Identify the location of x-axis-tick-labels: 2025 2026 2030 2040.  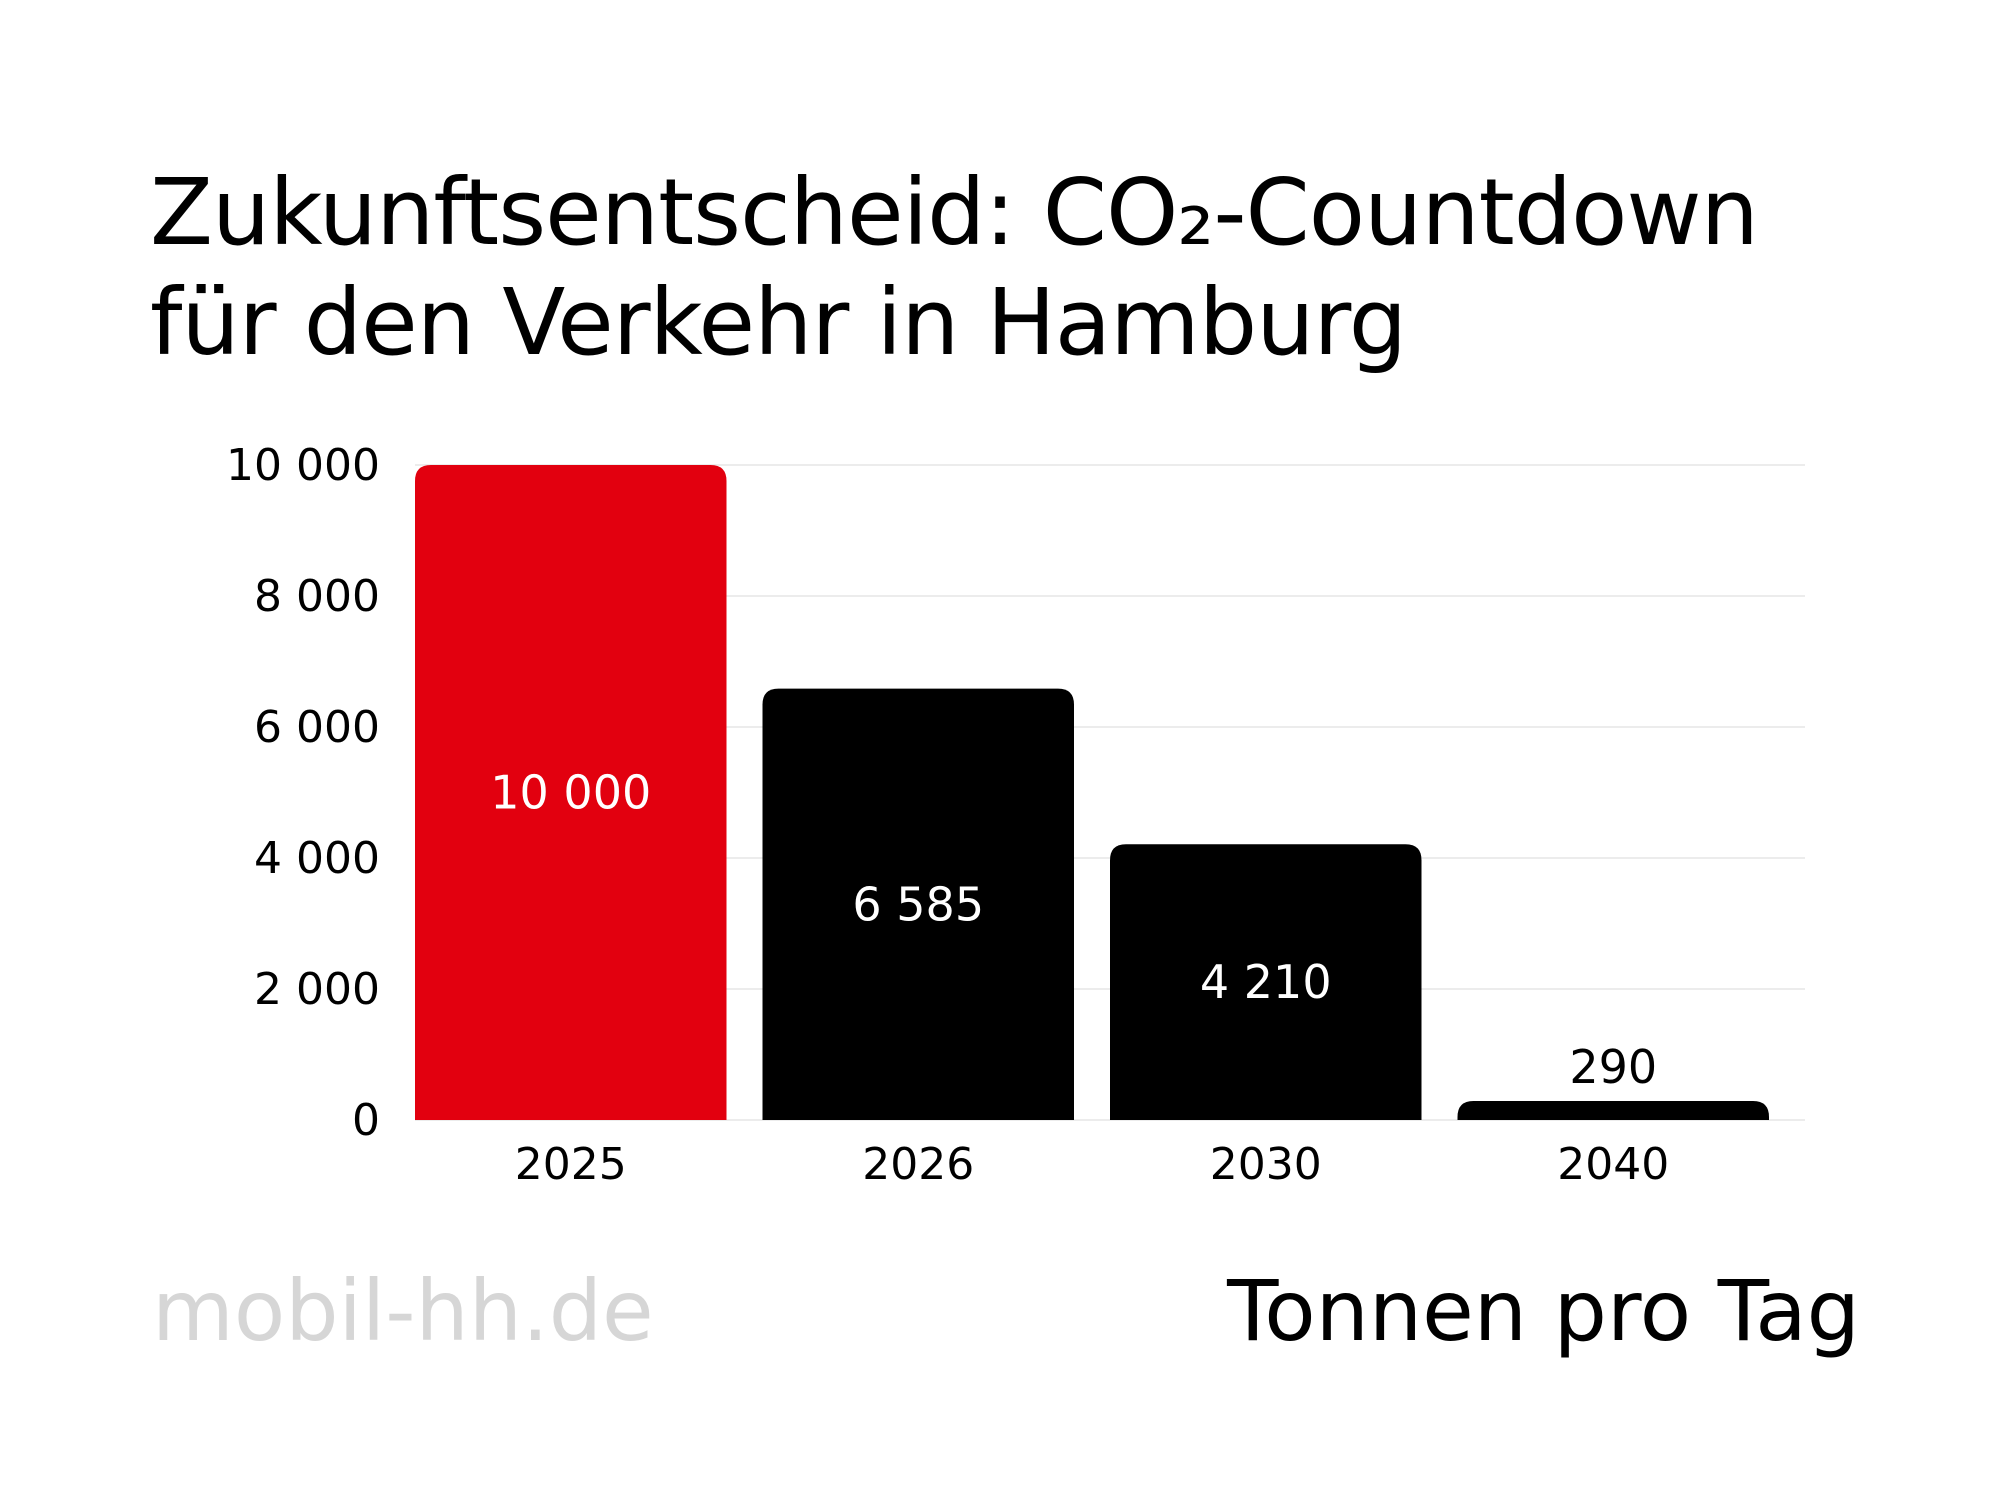
(1092, 1164).